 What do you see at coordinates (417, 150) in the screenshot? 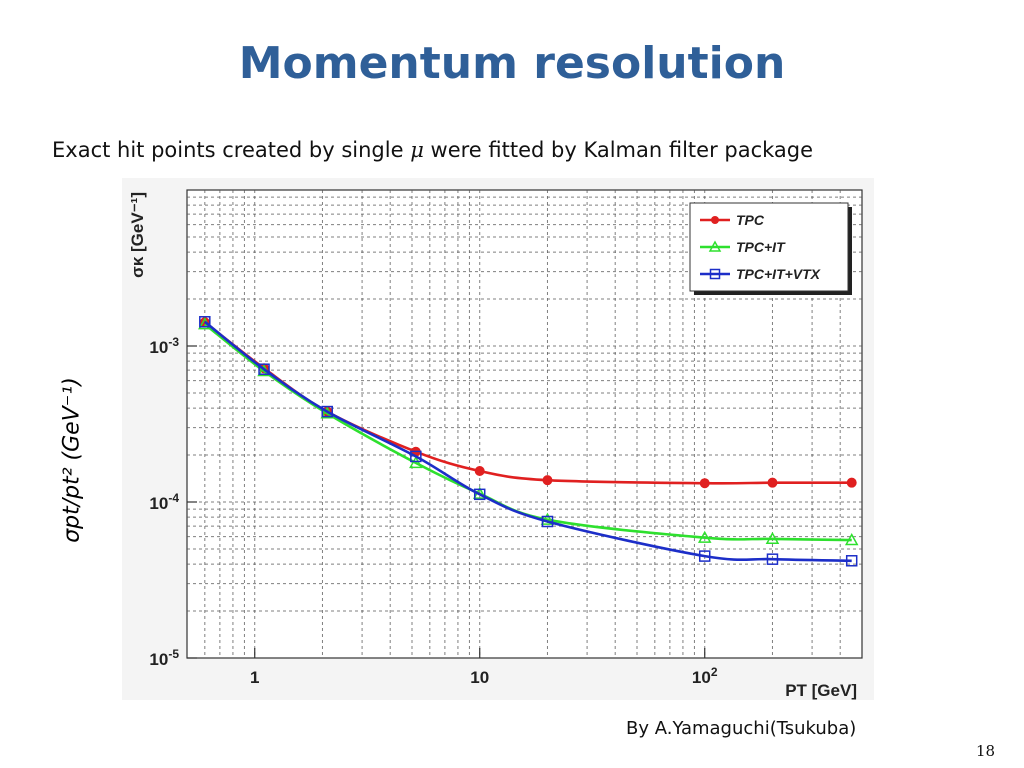
I see `subtitle-mu: μ` at bounding box center [417, 150].